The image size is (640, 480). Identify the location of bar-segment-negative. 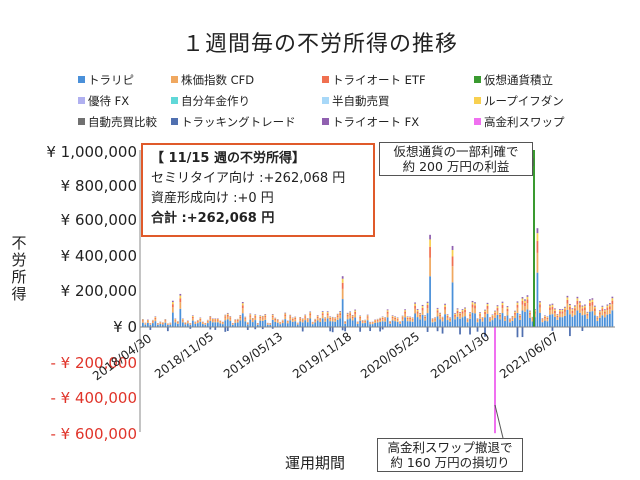
(485, 332).